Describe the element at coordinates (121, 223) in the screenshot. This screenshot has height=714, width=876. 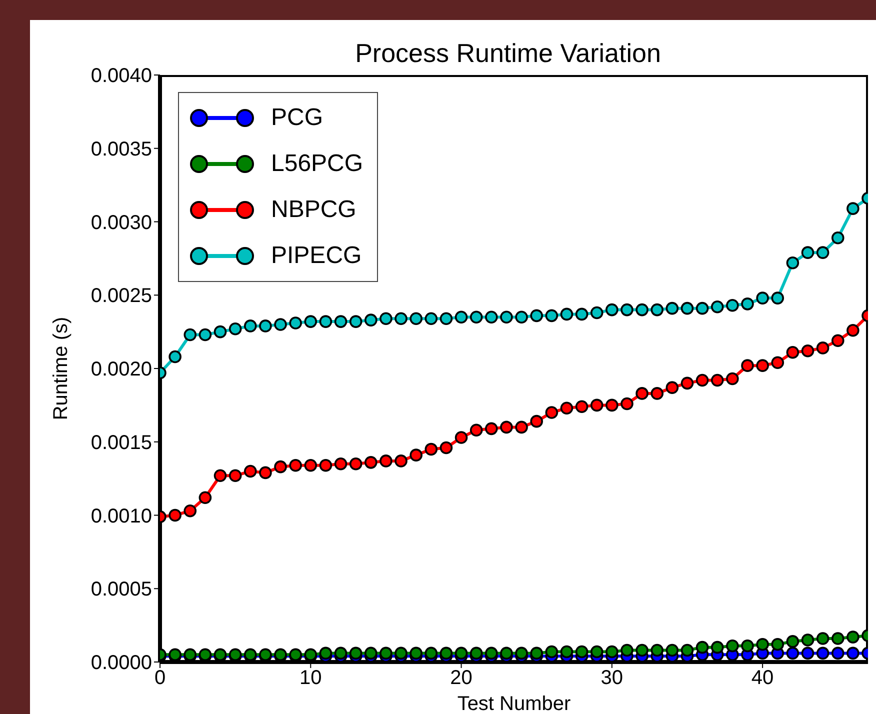
I see `y-tick-label: 0.0030` at that location.